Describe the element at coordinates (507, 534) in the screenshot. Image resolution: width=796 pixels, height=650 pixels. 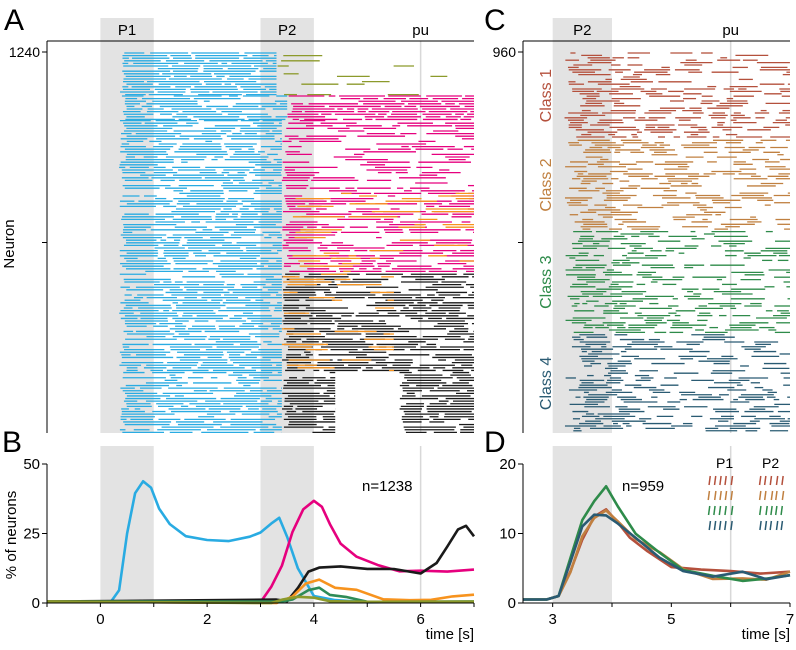
I see `tick-label-d-y: 10` at that location.